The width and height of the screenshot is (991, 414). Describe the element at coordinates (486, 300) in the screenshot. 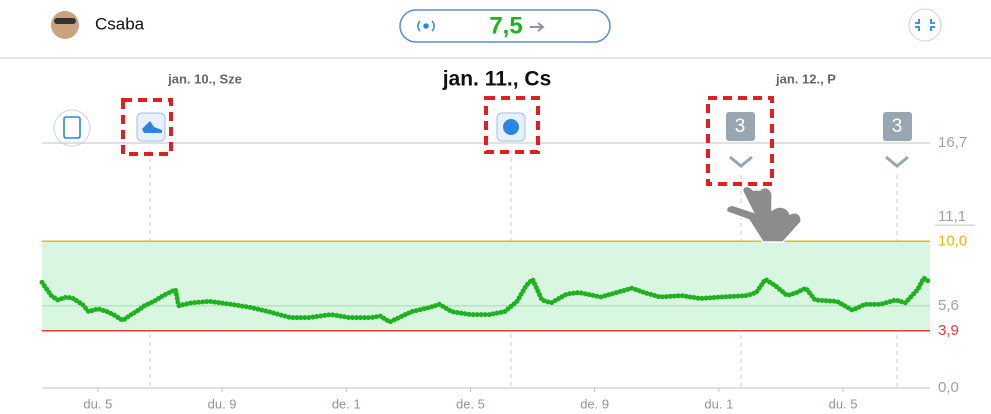

I see `glucose-trace` at that location.